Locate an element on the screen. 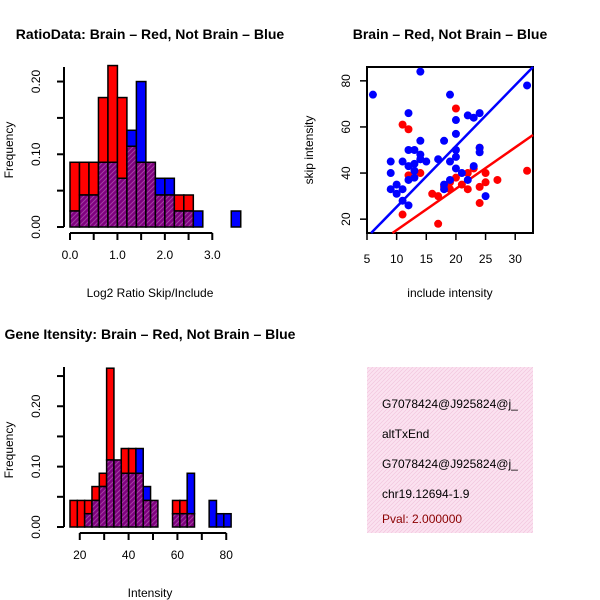  x-tick-label: 40 is located at coordinates (129, 555).